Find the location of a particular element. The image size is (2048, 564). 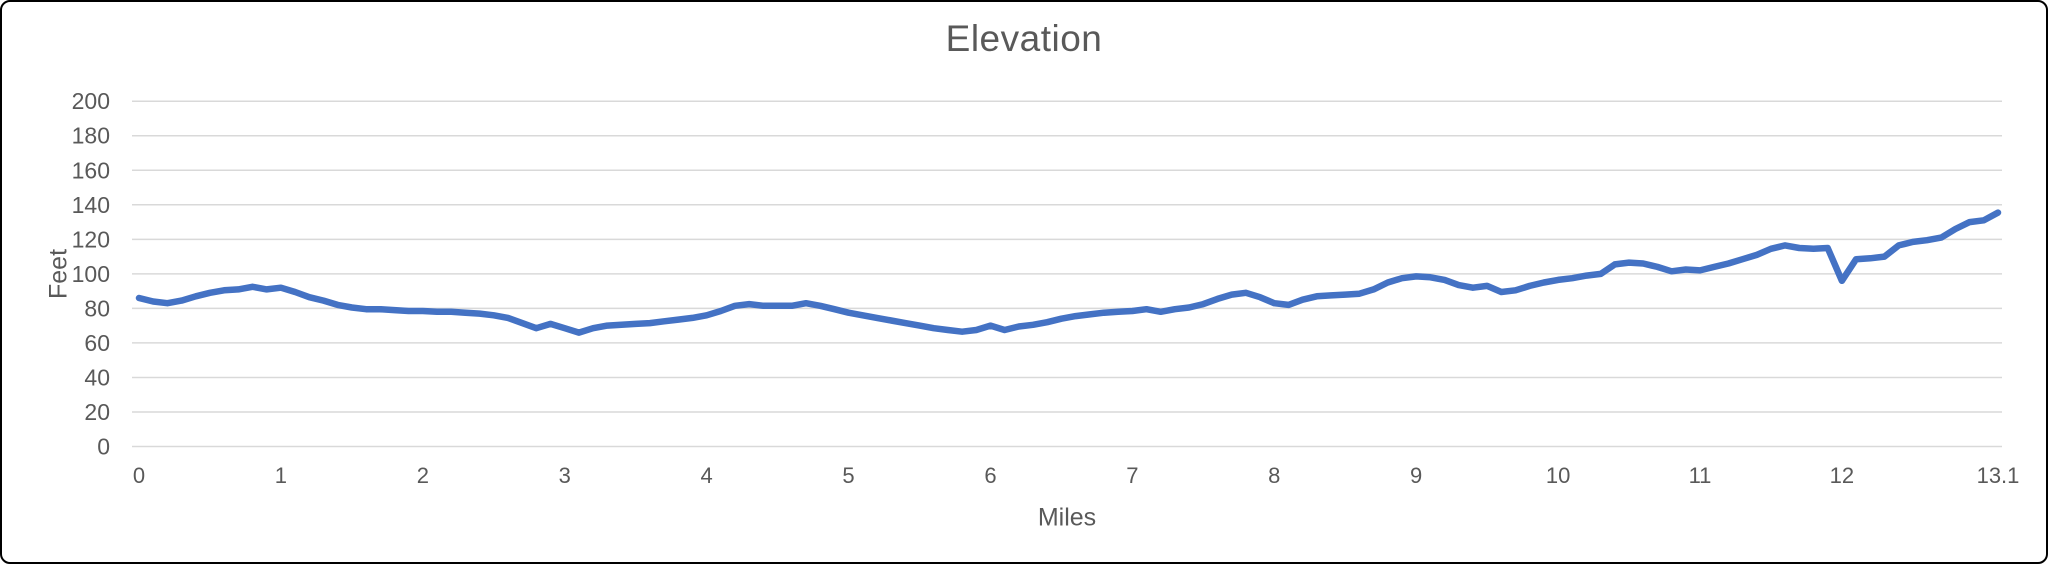

x-tick-label-3: 3 is located at coordinates (565, 475).